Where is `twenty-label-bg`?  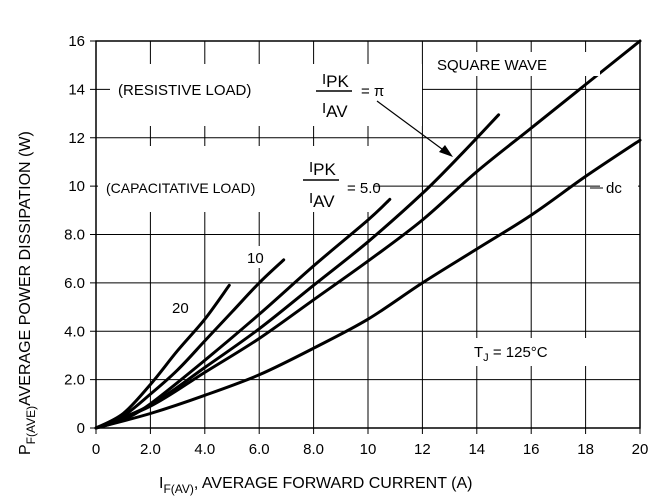 twenty-label-bg is located at coordinates (181, 307).